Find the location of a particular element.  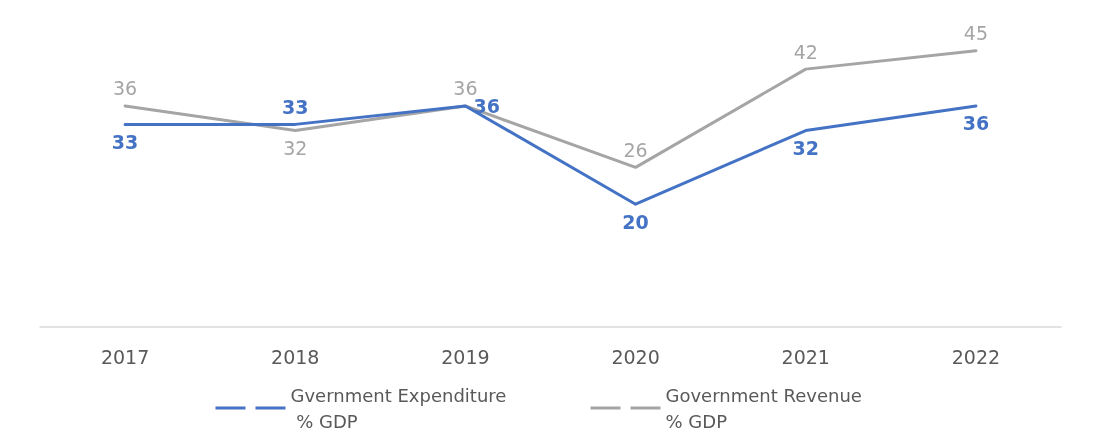

data-label: 45 is located at coordinates (976, 33).